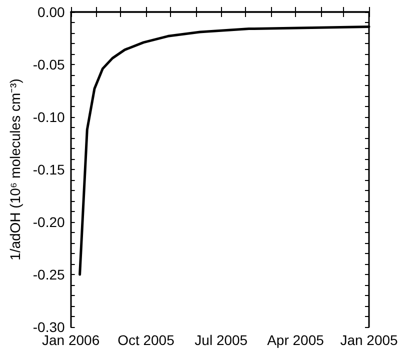  I want to click on x-tick-label: Apr 2005, so click(295, 340).